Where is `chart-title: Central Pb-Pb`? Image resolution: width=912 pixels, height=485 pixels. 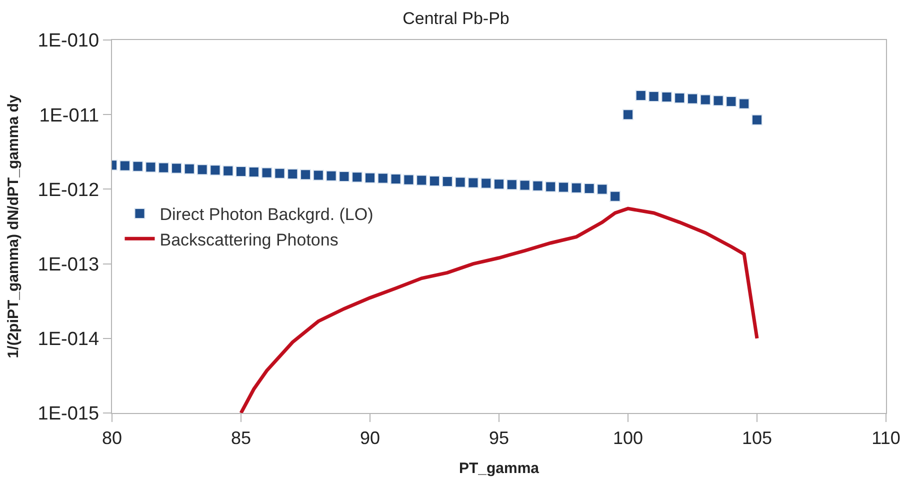 chart-title: Central Pb-Pb is located at coordinates (456, 18).